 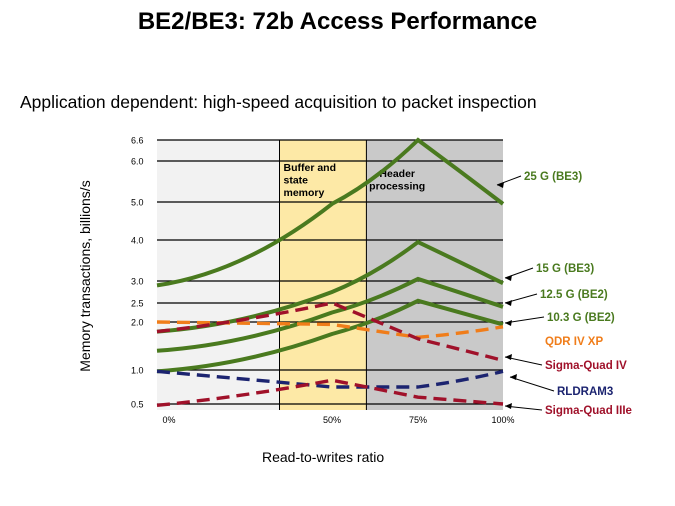 What do you see at coordinates (168, 420) in the screenshot?
I see `x-tick-0%: 0%` at bounding box center [168, 420].